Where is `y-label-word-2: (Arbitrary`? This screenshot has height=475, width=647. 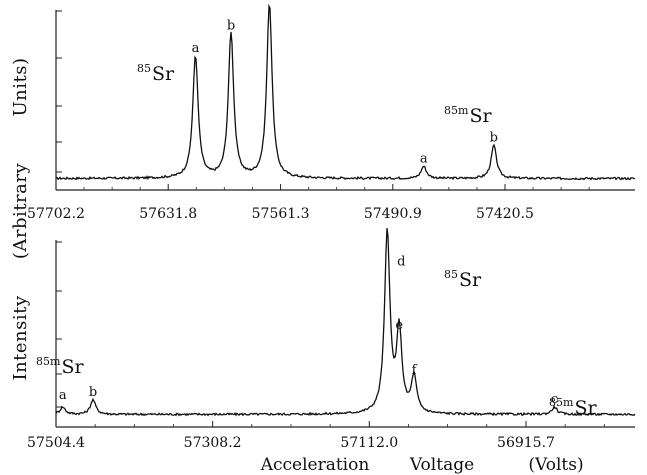
y-label-word-2: (Arbitrary is located at coordinates (20, 211).